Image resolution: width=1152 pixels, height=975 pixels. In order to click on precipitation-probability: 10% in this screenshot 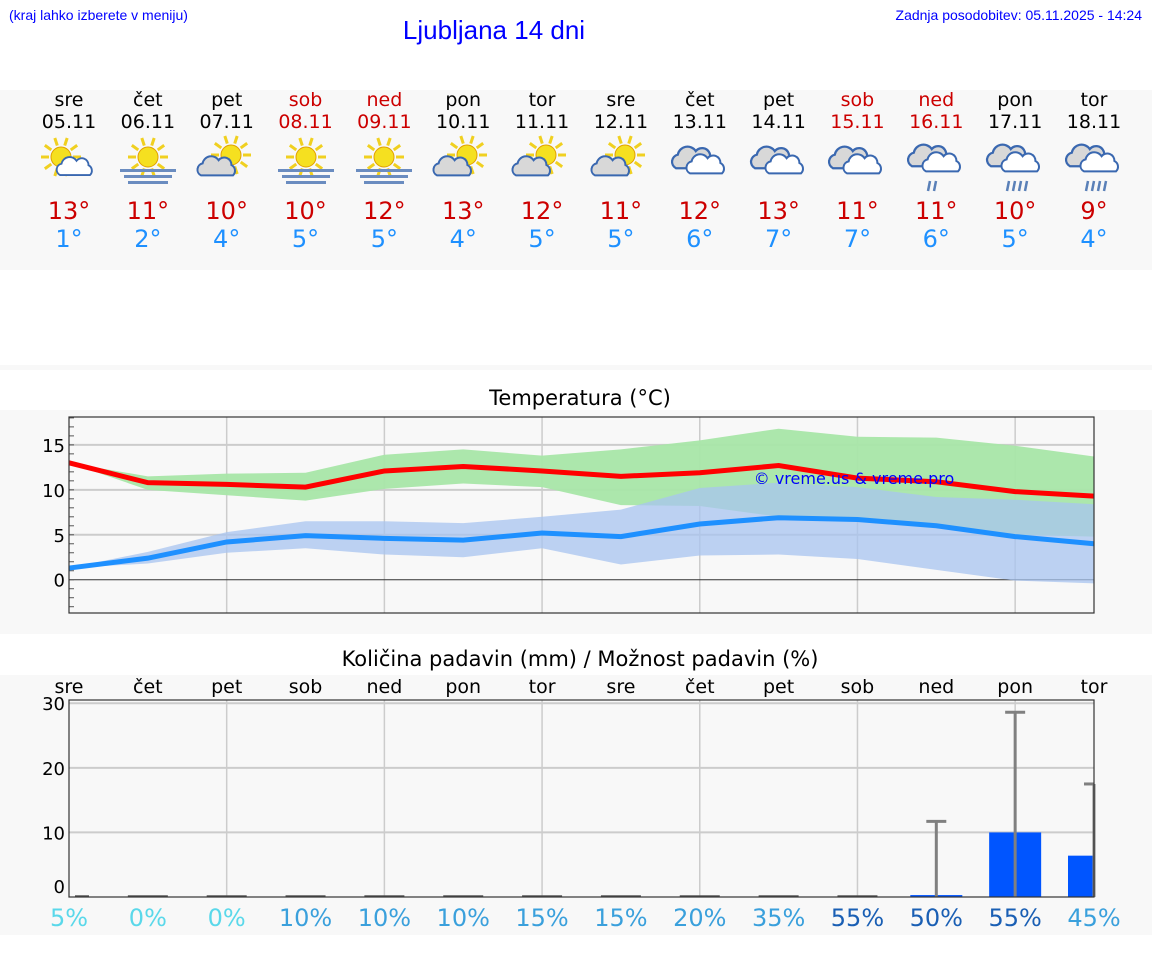, I will do `click(384, 918)`.